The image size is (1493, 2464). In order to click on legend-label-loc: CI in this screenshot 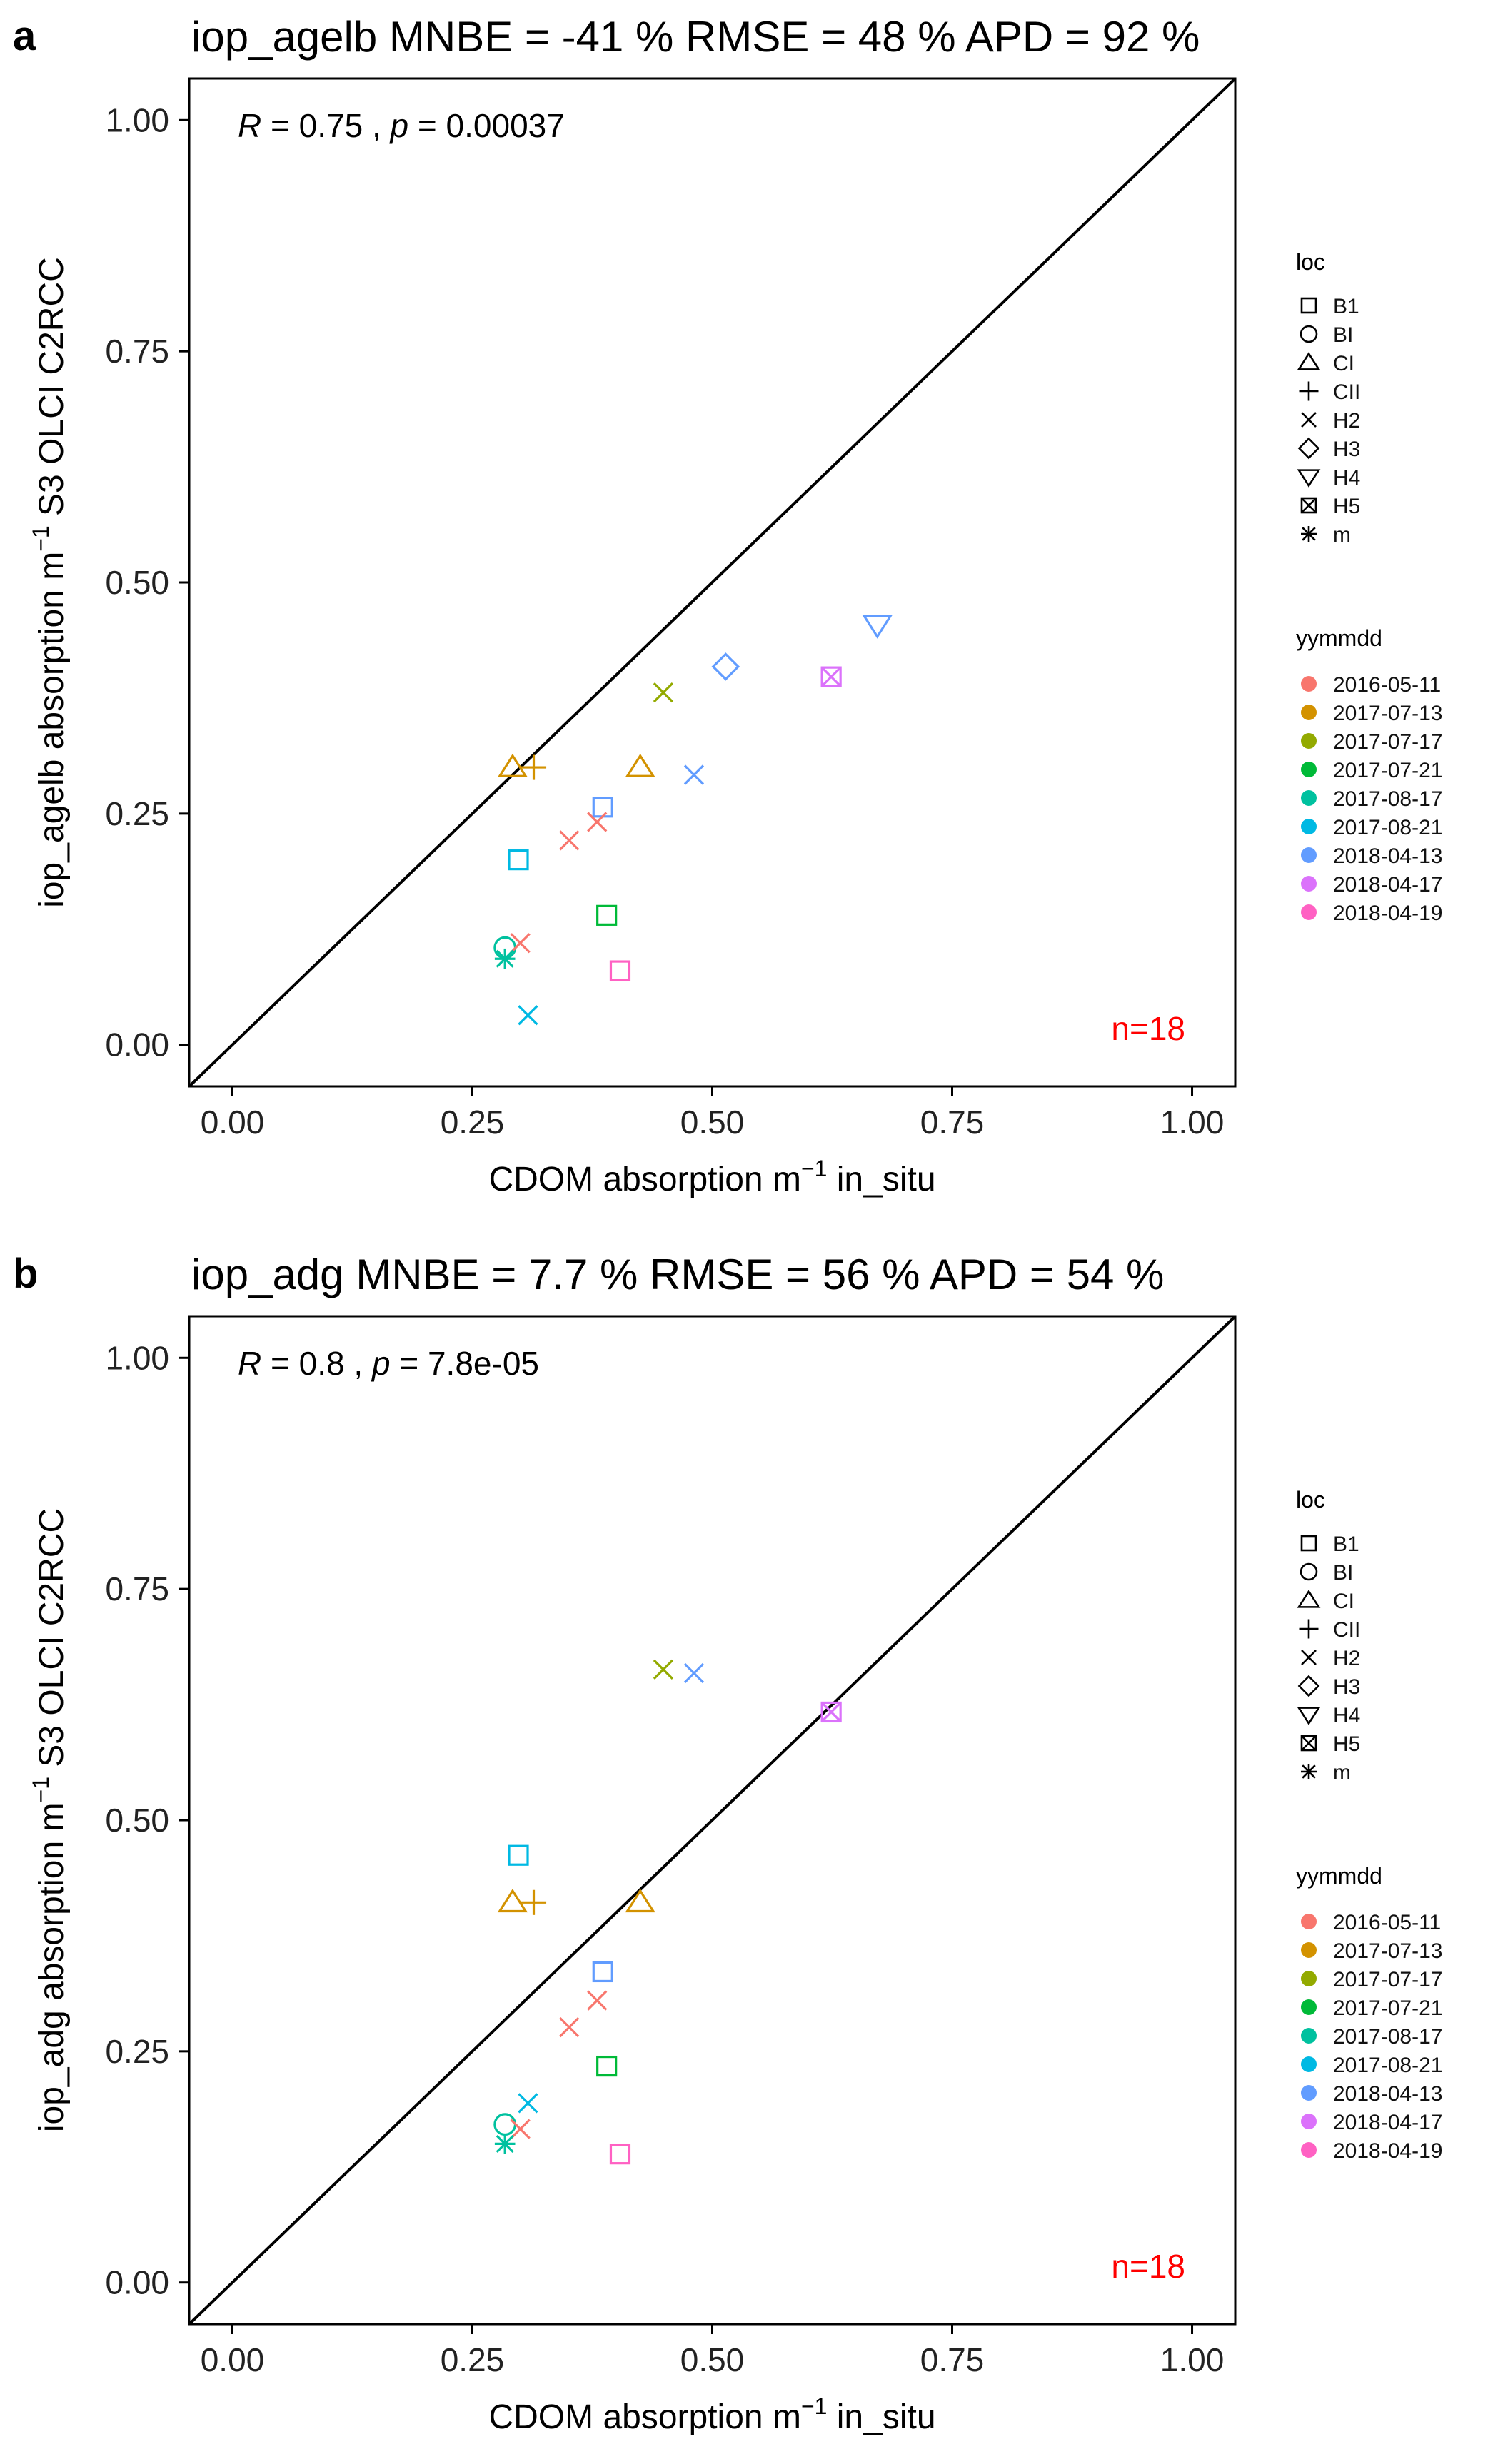, I will do `click(1343, 1601)`.